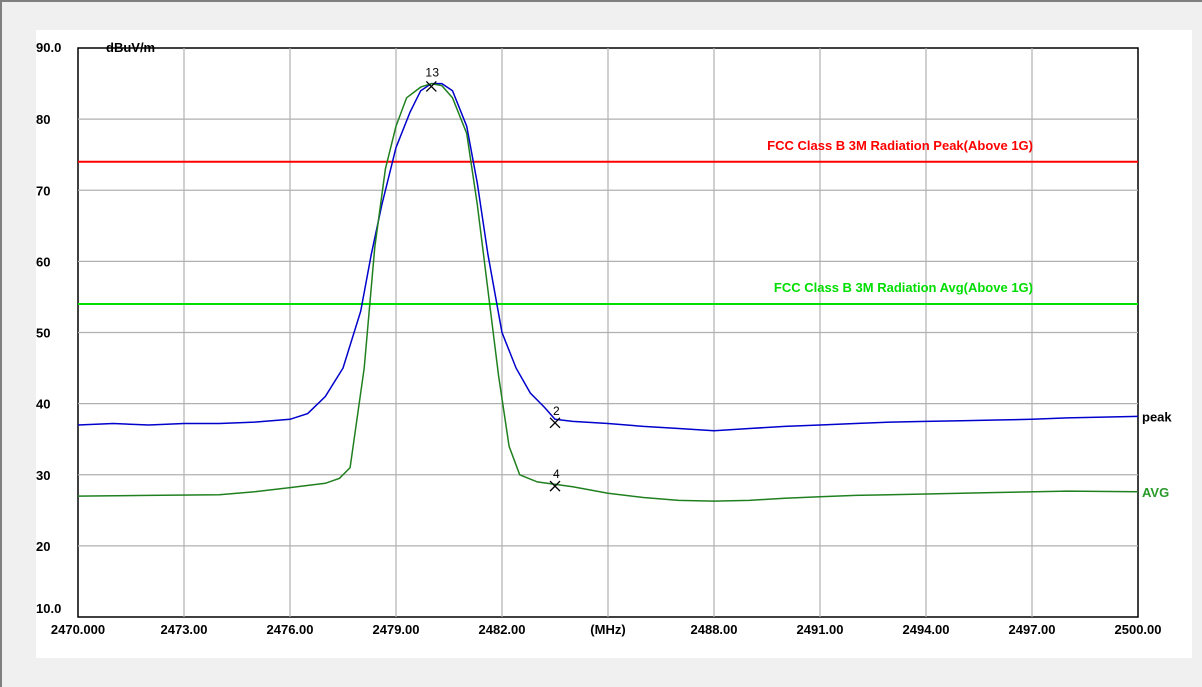 This screenshot has height=687, width=1202. I want to click on y-tick-label: 10.0, so click(48, 608).